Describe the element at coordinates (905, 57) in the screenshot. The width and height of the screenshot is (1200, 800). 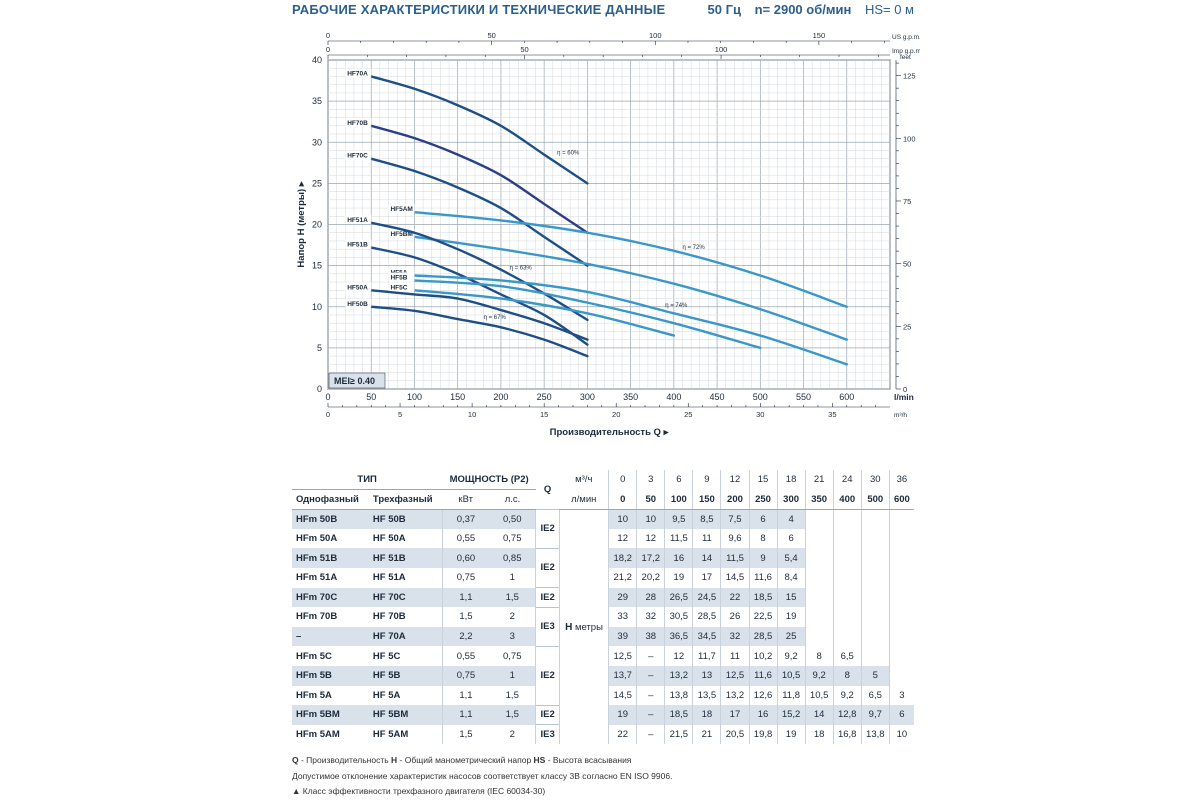
I see `feet-unit-label: feet` at that location.